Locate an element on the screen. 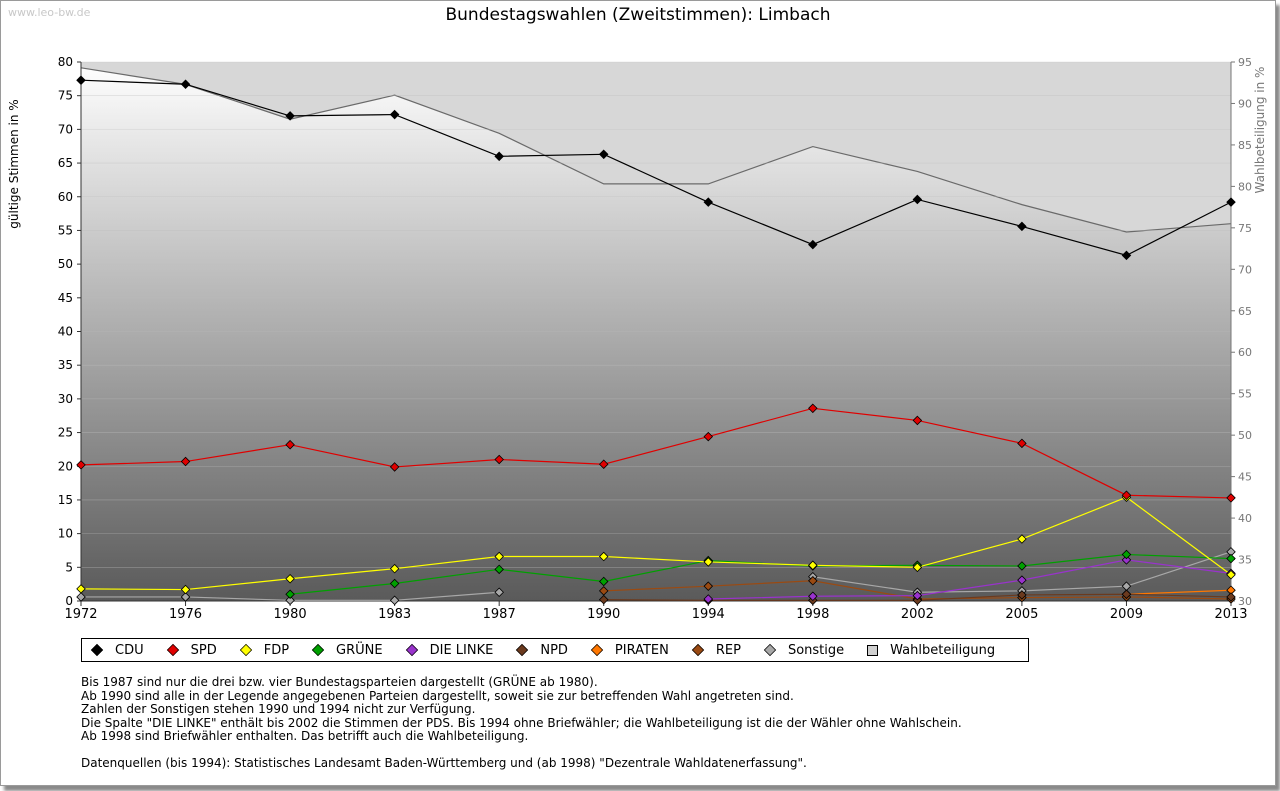 The image size is (1280, 791). legend-label: GRÜNE is located at coordinates (359, 650).